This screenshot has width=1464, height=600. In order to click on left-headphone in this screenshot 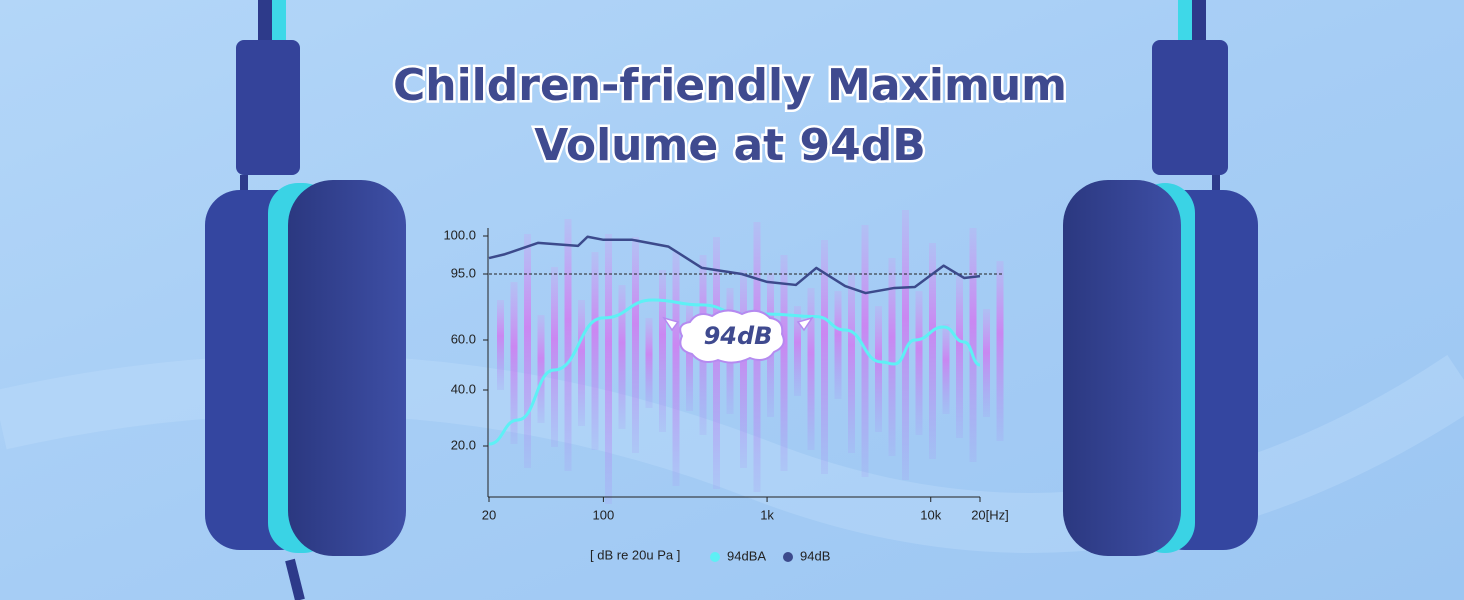, I will do `click(305, 300)`.